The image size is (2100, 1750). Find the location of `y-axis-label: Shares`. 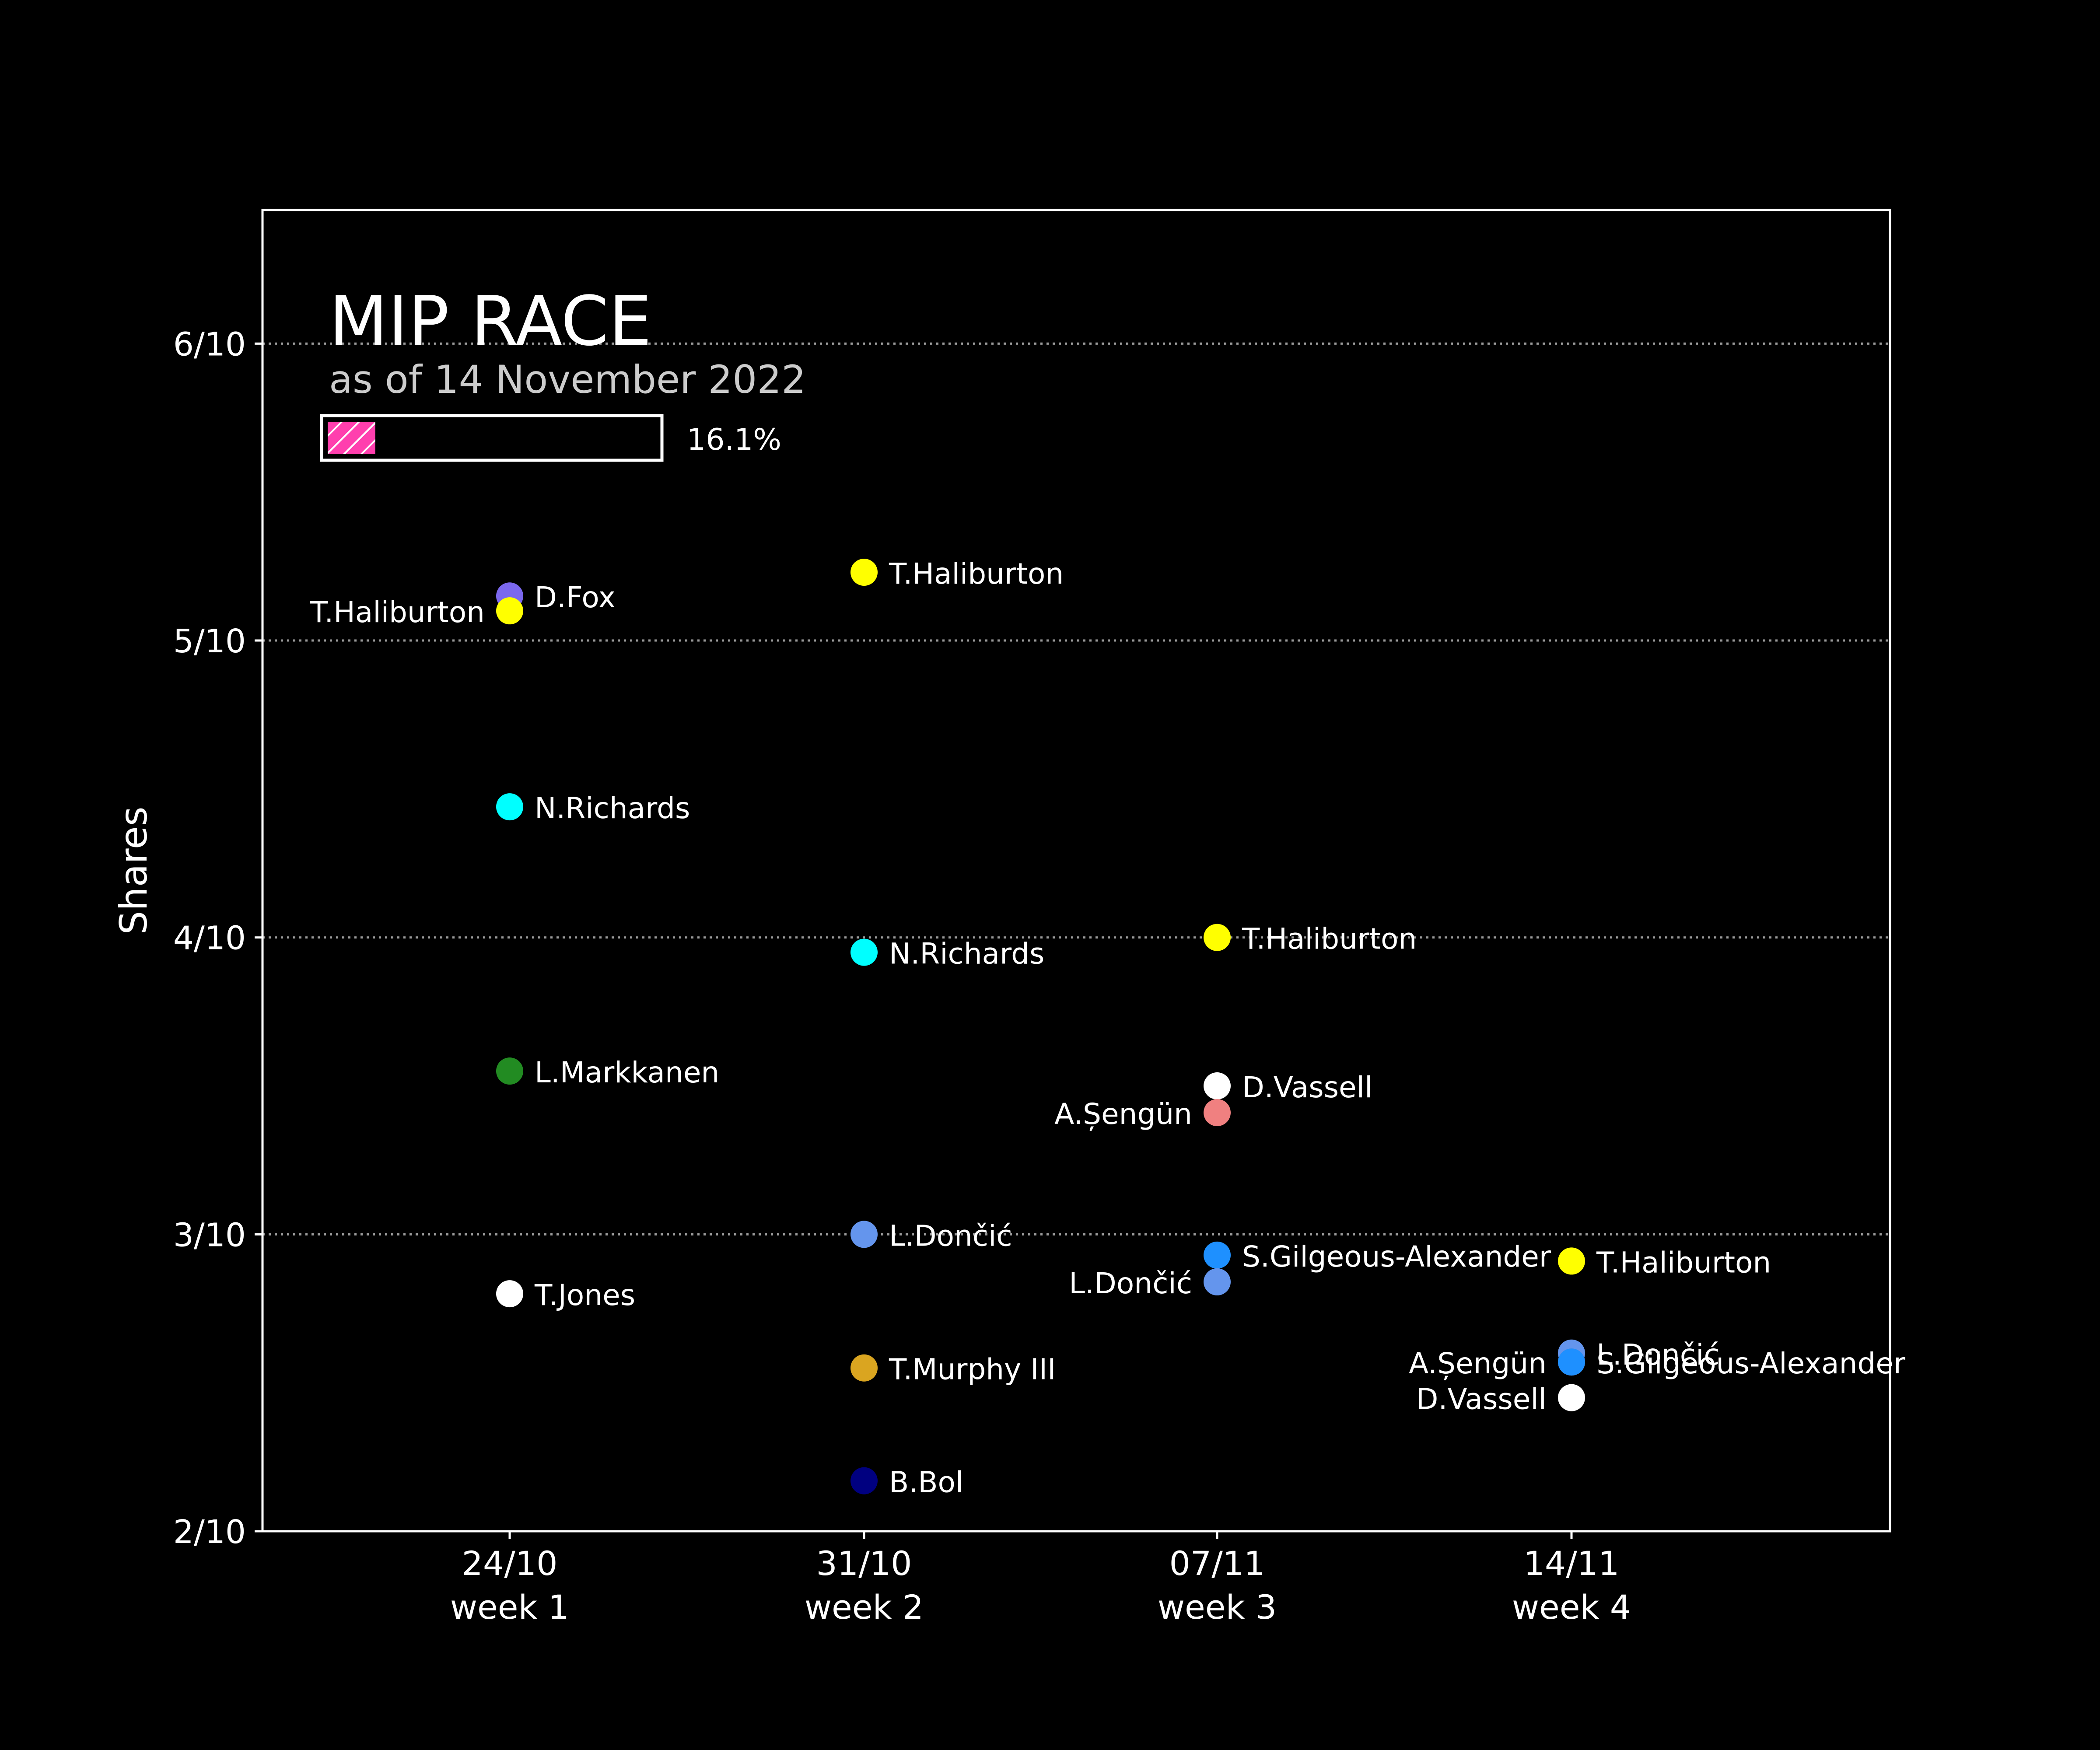

y-axis-label: Shares is located at coordinates (134, 871).